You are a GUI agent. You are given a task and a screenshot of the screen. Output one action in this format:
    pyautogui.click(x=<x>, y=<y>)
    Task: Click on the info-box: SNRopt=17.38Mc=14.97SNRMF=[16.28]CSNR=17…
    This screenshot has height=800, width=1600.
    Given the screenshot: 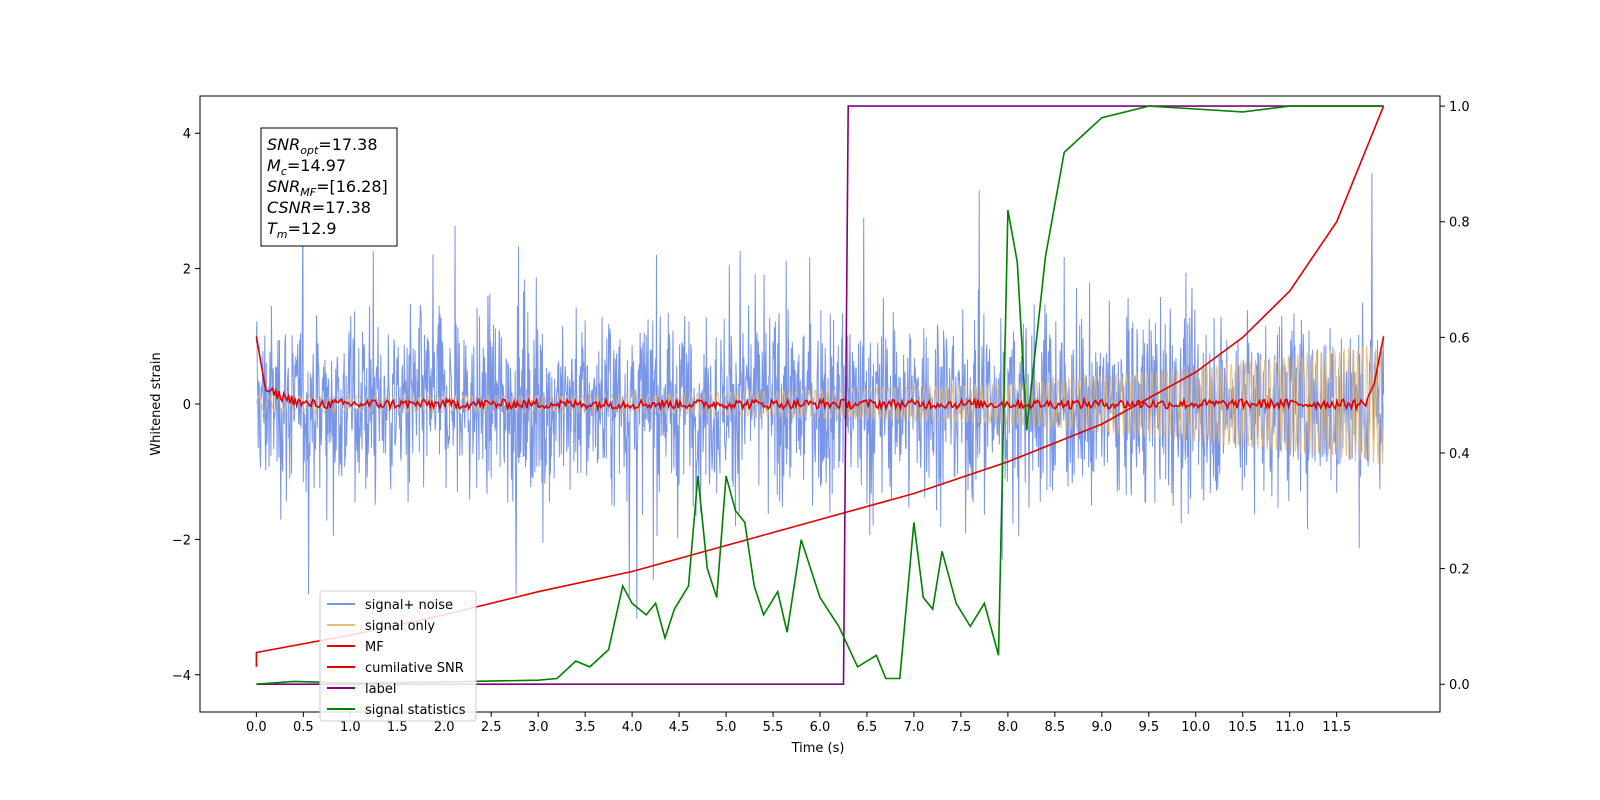 What is the action you would take?
    pyautogui.click(x=329, y=187)
    